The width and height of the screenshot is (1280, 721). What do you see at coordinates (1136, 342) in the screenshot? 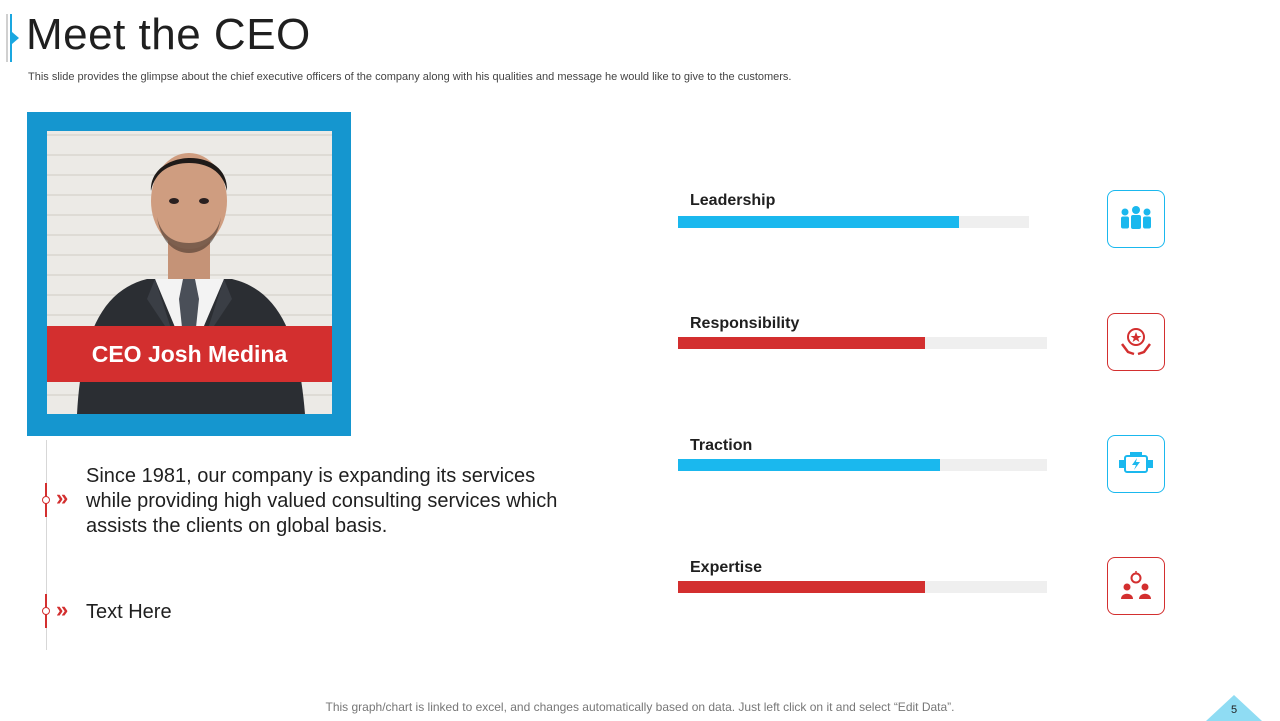
I see `hands-star-icon` at bounding box center [1136, 342].